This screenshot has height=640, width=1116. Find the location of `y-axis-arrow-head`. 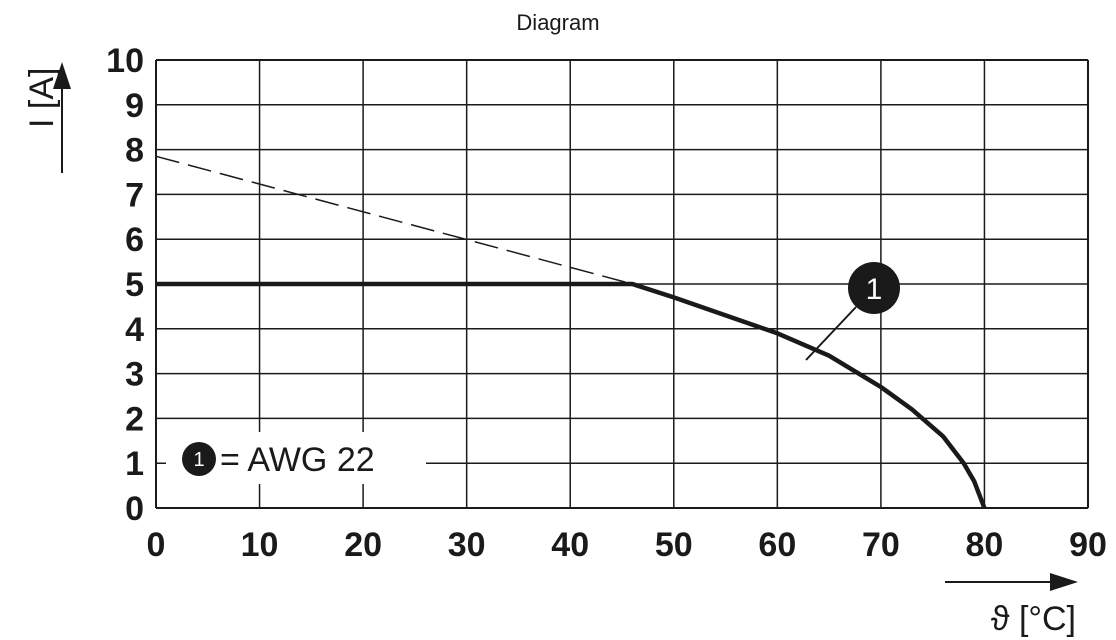

y-axis-arrow-head is located at coordinates (62, 75).